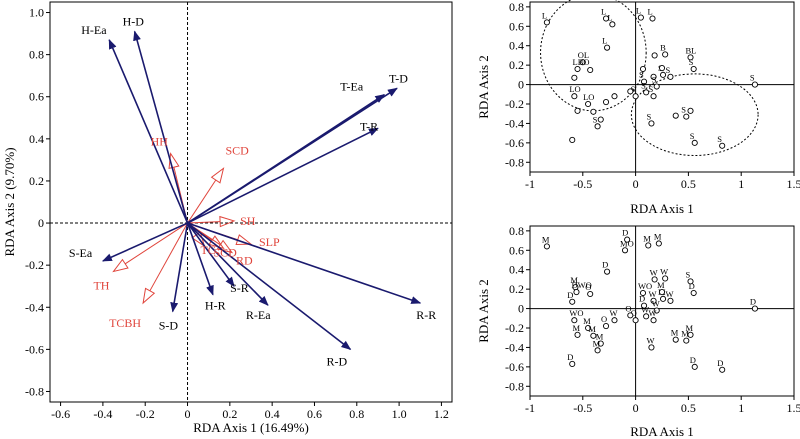  I want to click on biplot-y-tick-label: 1.0, so click(36, 13).